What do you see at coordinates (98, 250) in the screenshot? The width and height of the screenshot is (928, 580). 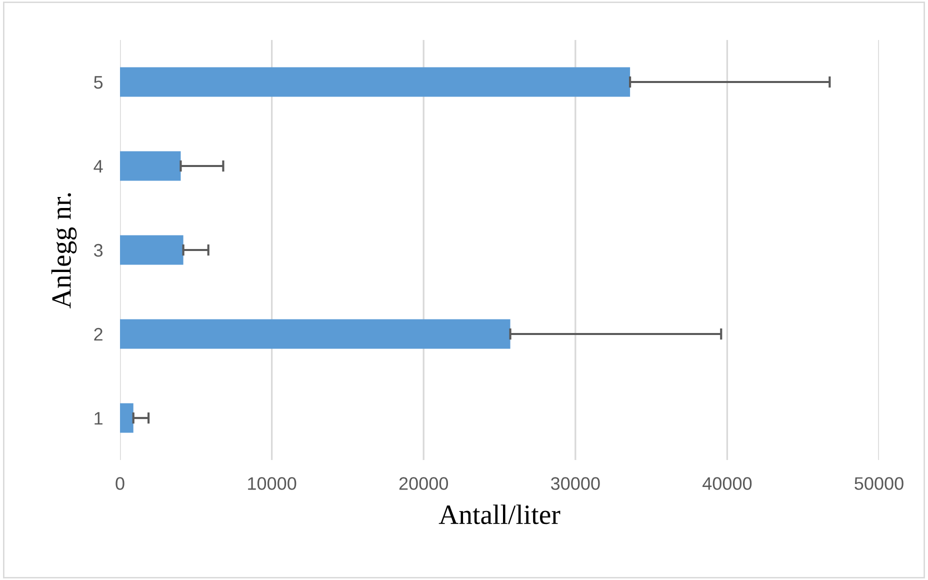 I see `y-tick-label: 3` at bounding box center [98, 250].